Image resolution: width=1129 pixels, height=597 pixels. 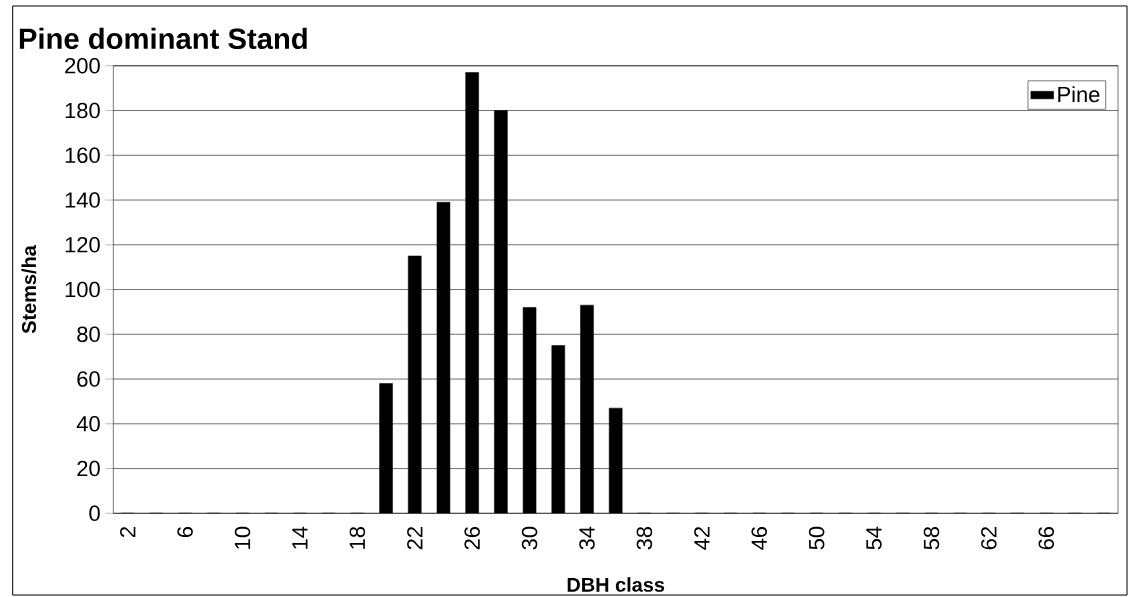 What do you see at coordinates (88, 424) in the screenshot?
I see `y-tick-label: 40` at bounding box center [88, 424].